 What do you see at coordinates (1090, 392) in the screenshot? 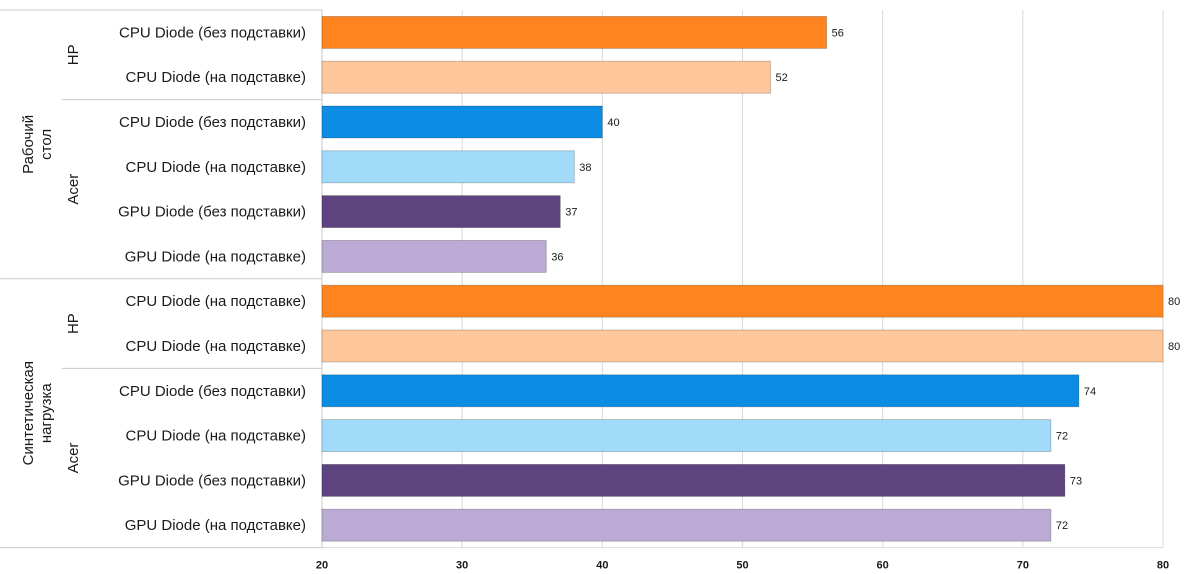
I see `data-label: 74` at bounding box center [1090, 392].